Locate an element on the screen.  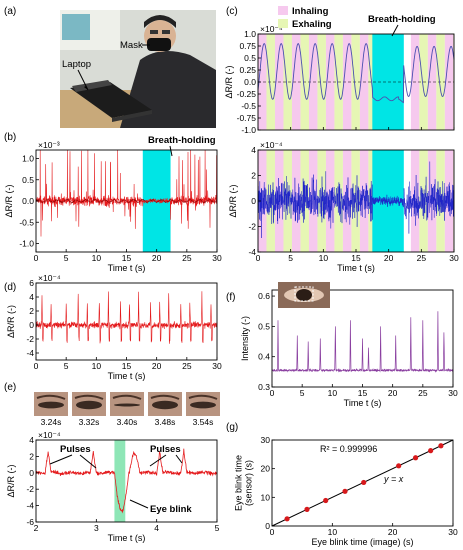
panel-e-letter: (e) is located at coordinates (10, 387).